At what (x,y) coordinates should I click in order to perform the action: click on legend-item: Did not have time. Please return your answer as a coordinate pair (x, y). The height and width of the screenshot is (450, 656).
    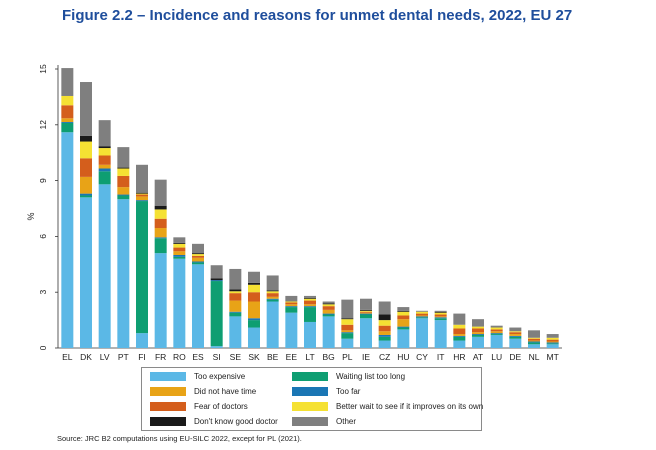
    Looking at the image, I should click on (203, 391).